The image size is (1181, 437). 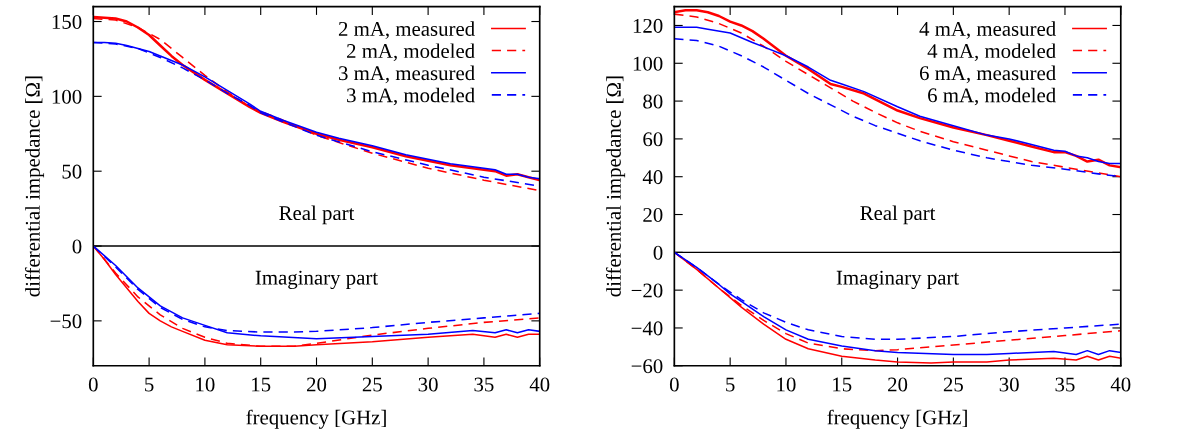 I want to click on y-tick-label: −40, so click(x=647, y=328).